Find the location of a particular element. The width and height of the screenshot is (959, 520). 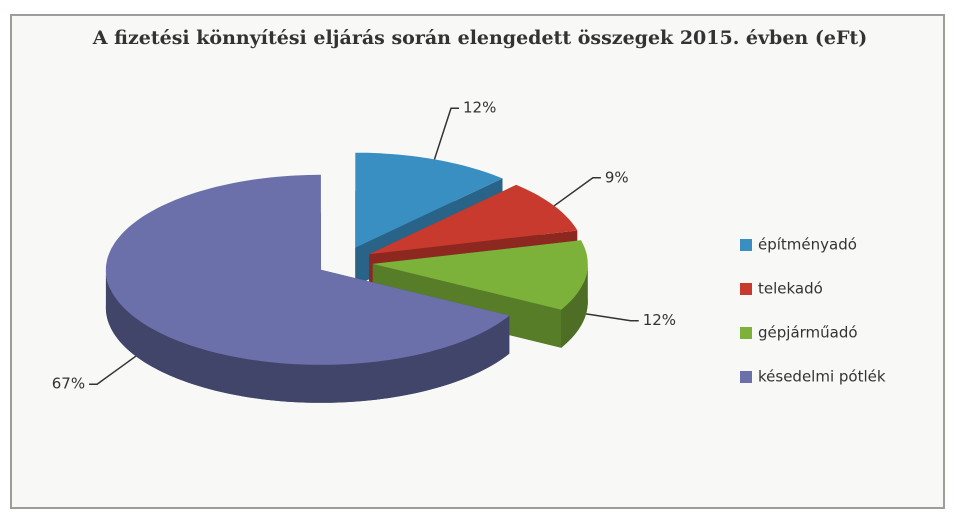

legend-label: építményadó is located at coordinates (807, 245).